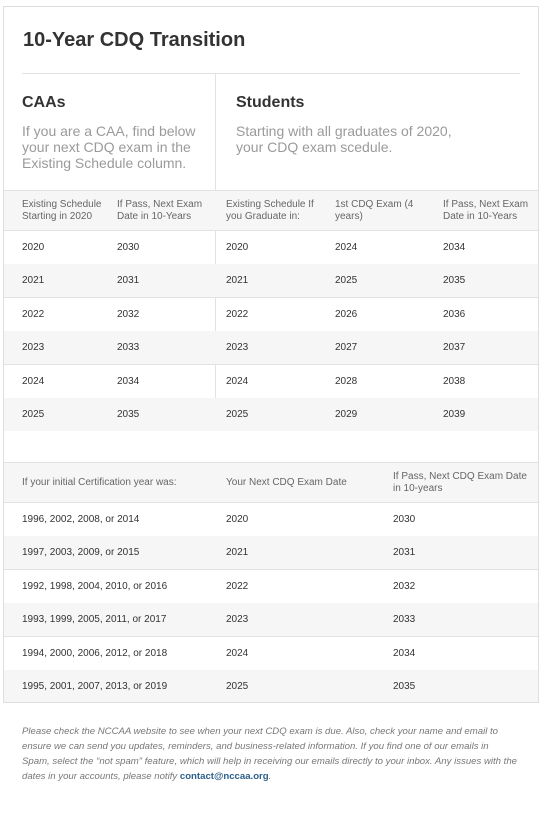 The height and width of the screenshot is (823, 540). What do you see at coordinates (99, 482) in the screenshot?
I see `table-header-cell: If your initial Certification year was:` at bounding box center [99, 482].